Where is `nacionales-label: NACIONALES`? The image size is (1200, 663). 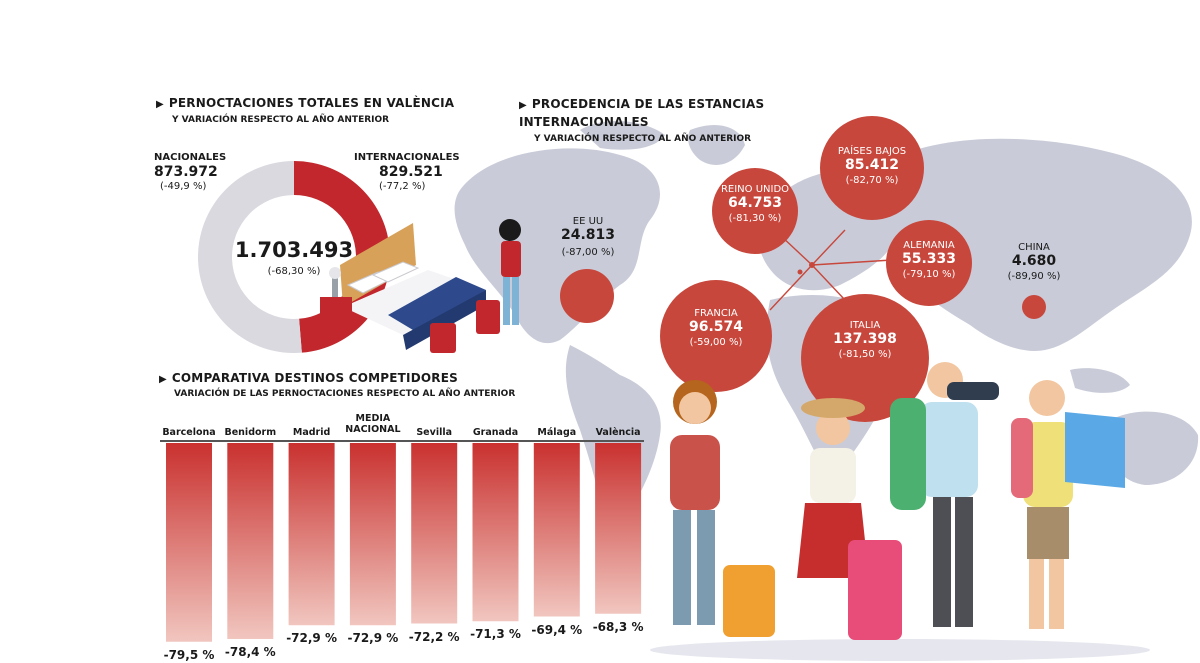 nacionales-label: NACIONALES is located at coordinates (190, 157).